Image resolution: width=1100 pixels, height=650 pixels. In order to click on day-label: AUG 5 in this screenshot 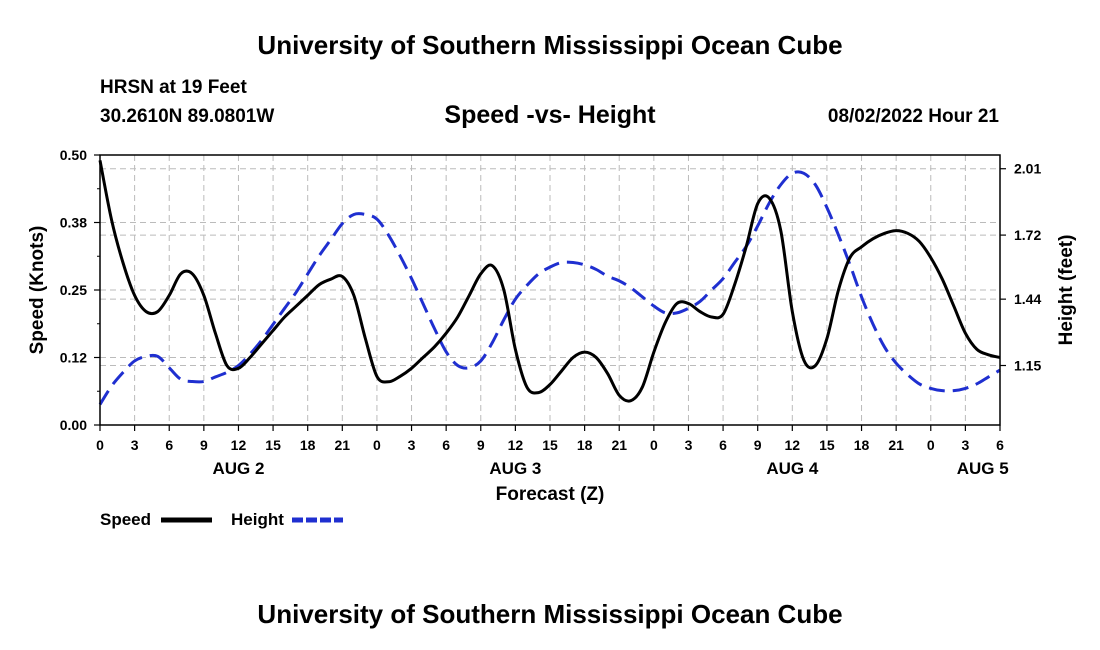, I will do `click(983, 468)`.